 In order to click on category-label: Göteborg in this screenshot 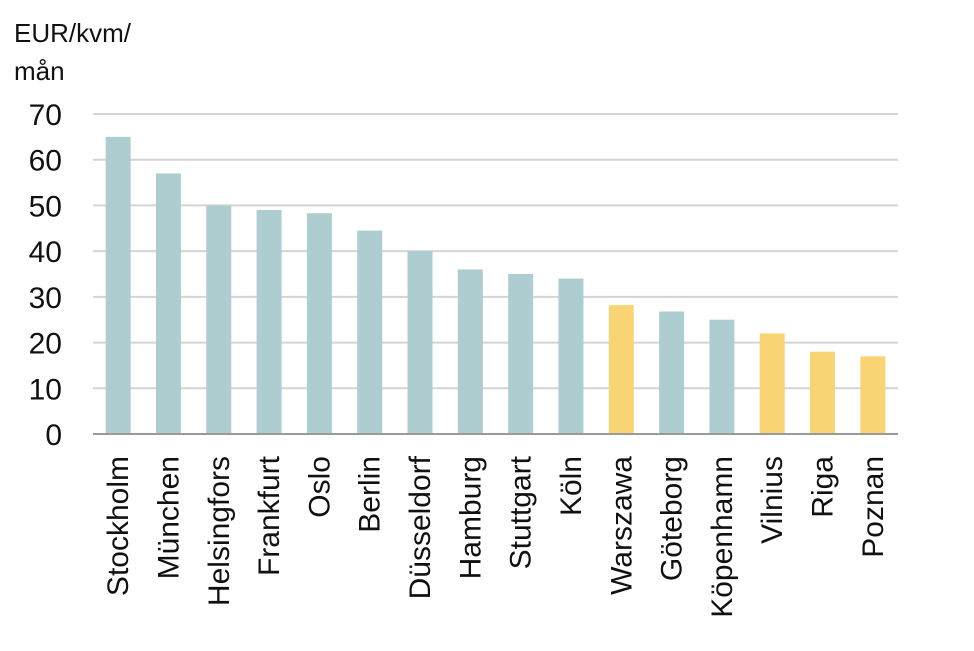, I will do `click(672, 518)`.